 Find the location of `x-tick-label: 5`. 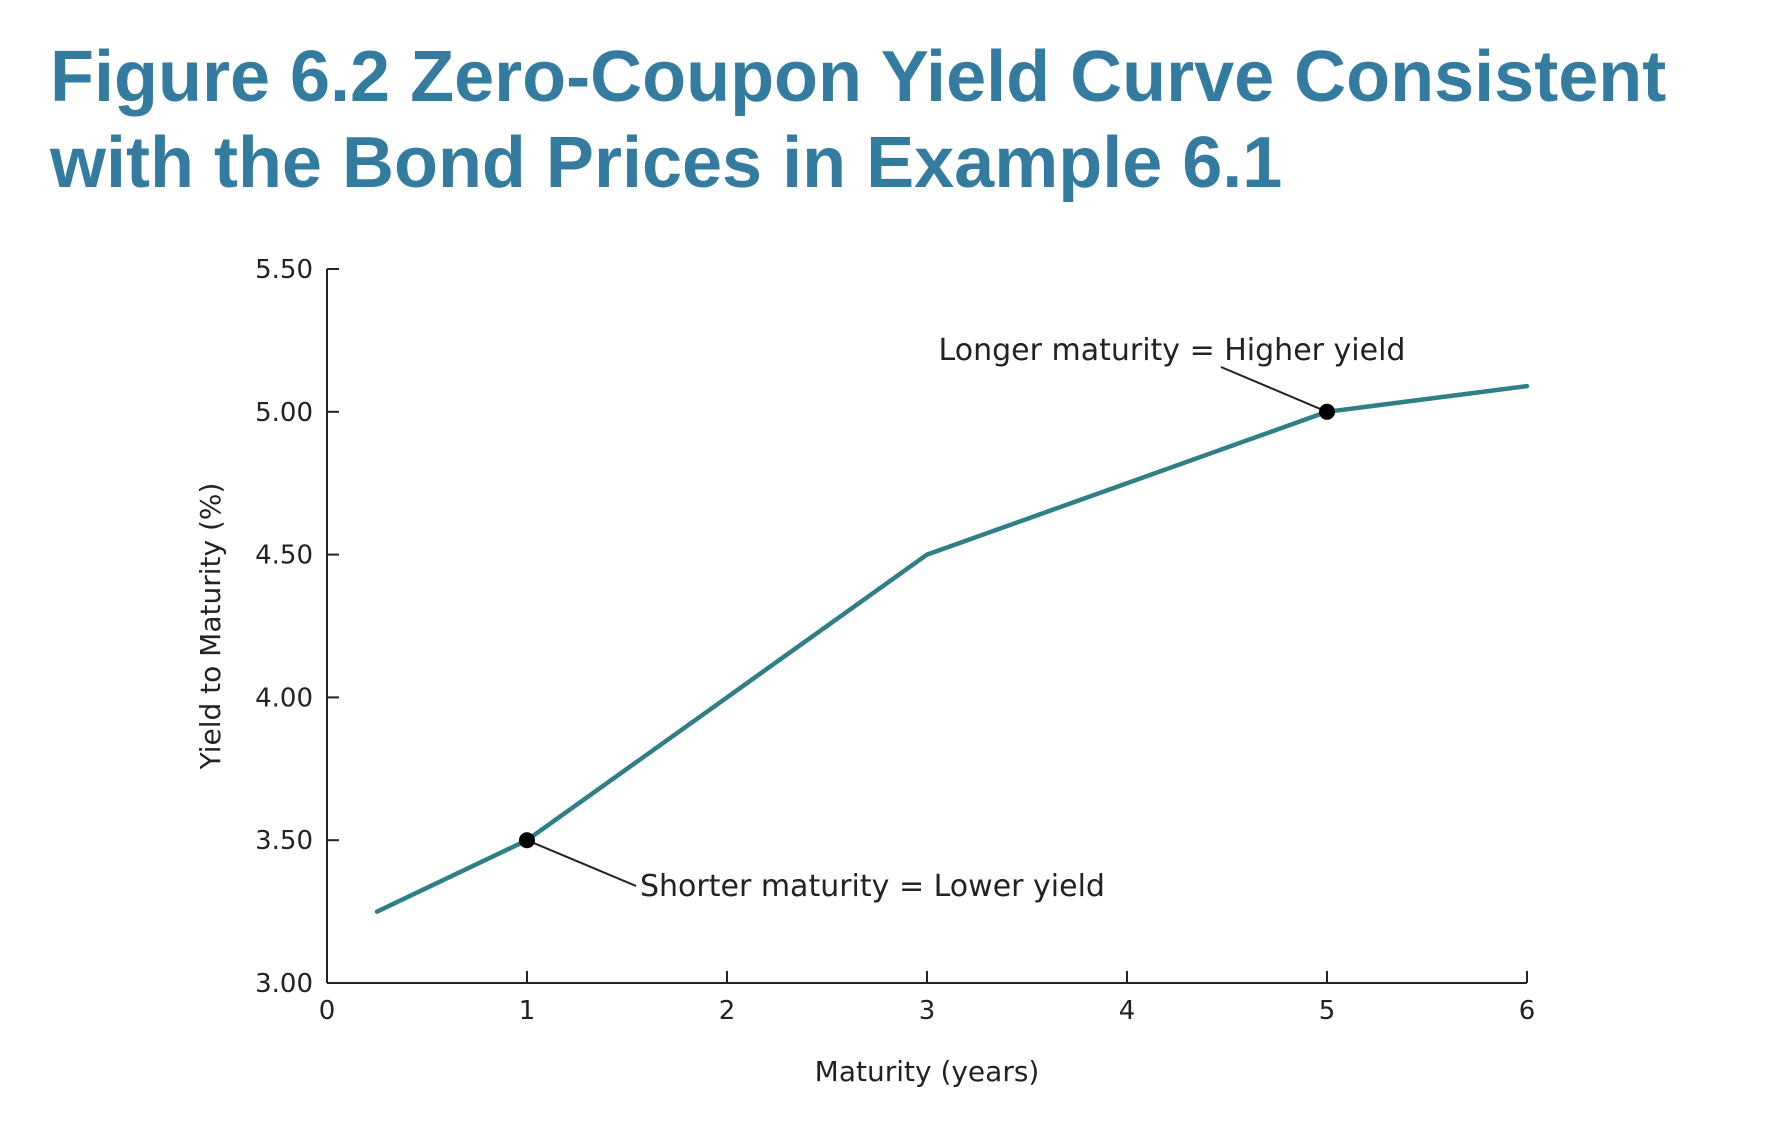

x-tick-label: 5 is located at coordinates (1327, 1011).